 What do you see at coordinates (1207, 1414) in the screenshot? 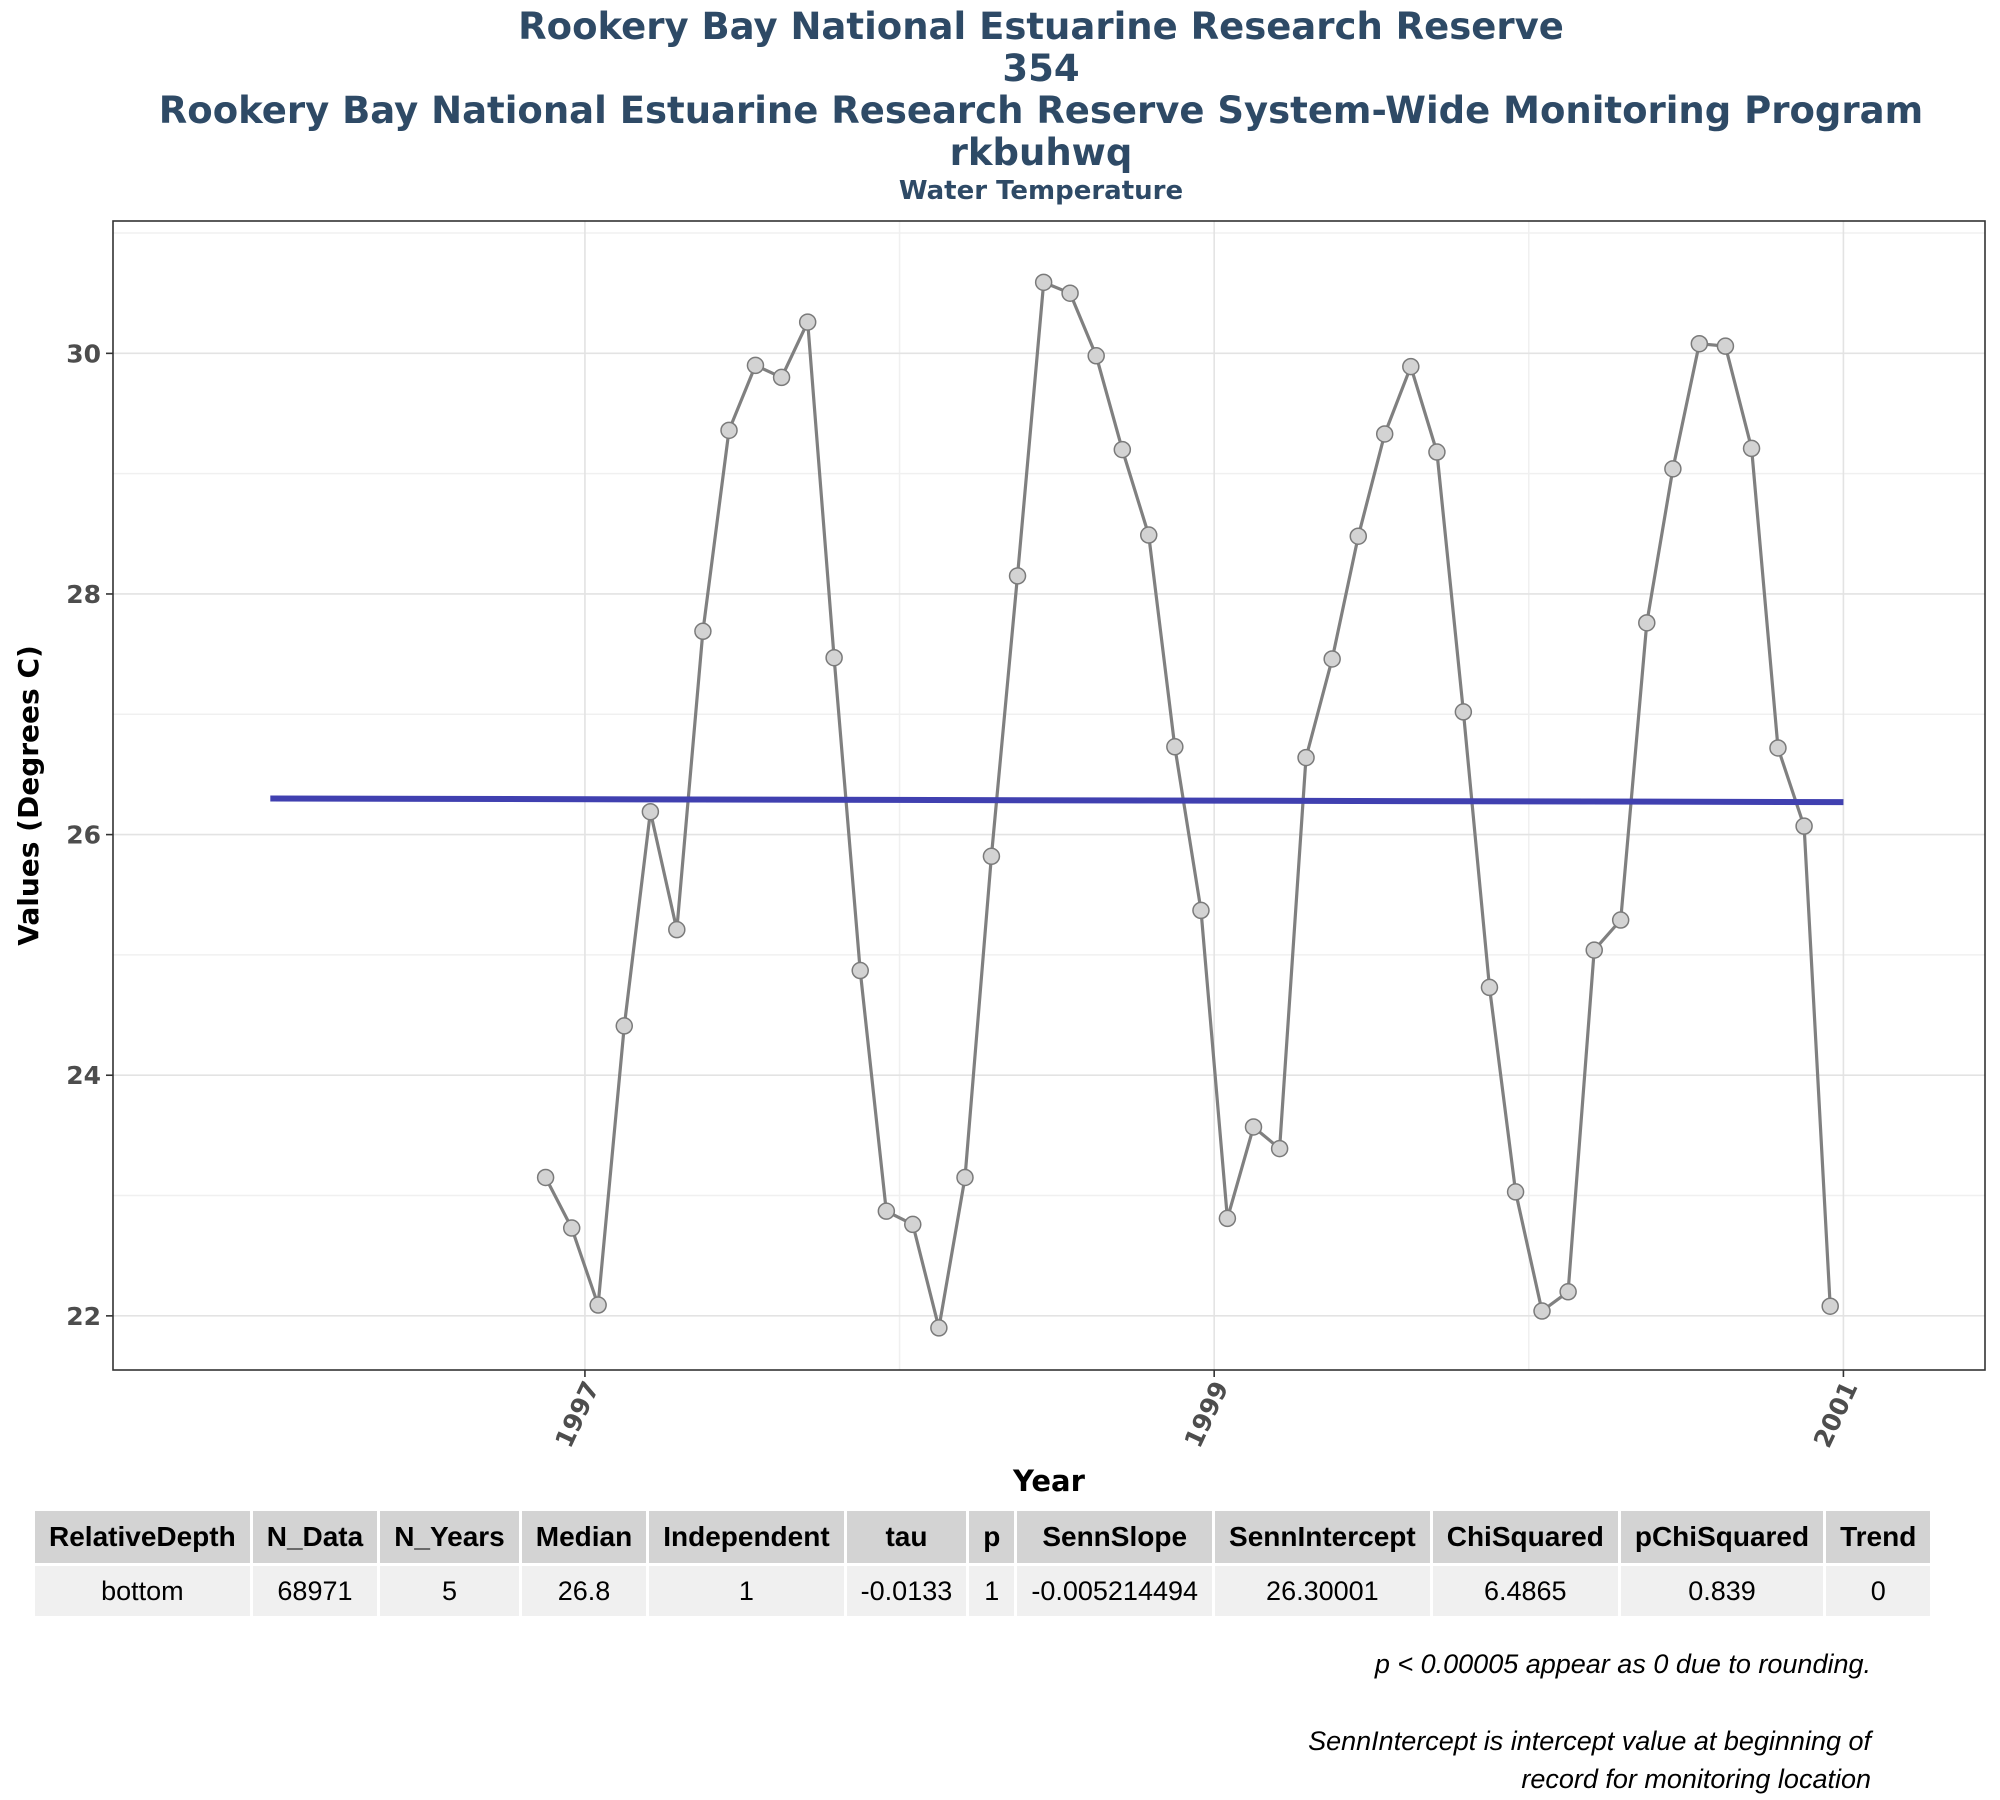
I see `x-tick-label: 1999` at bounding box center [1207, 1414].